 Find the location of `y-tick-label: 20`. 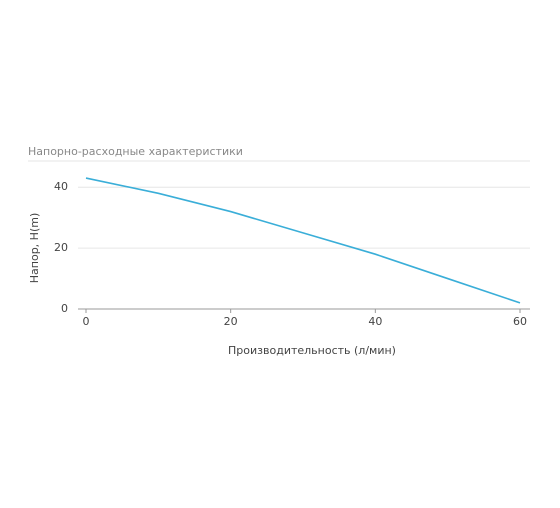

y-tick-label: 20 is located at coordinates (61, 247).